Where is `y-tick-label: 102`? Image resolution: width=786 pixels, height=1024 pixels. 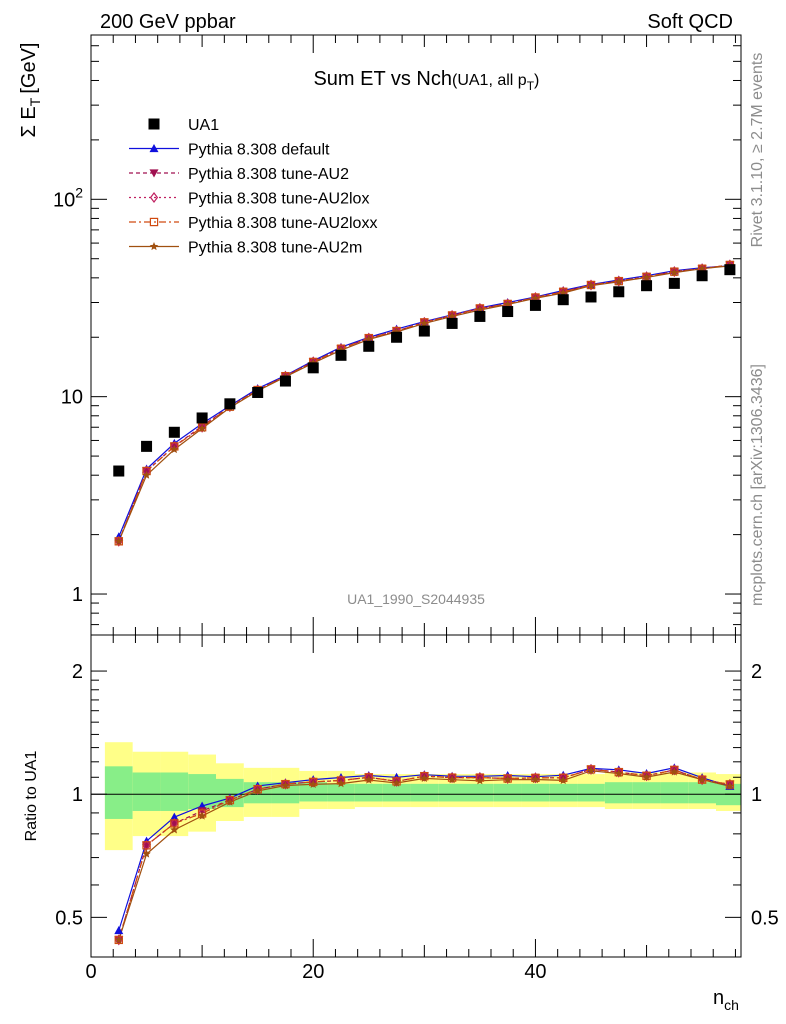
y-tick-label: 102 is located at coordinates (68, 197).